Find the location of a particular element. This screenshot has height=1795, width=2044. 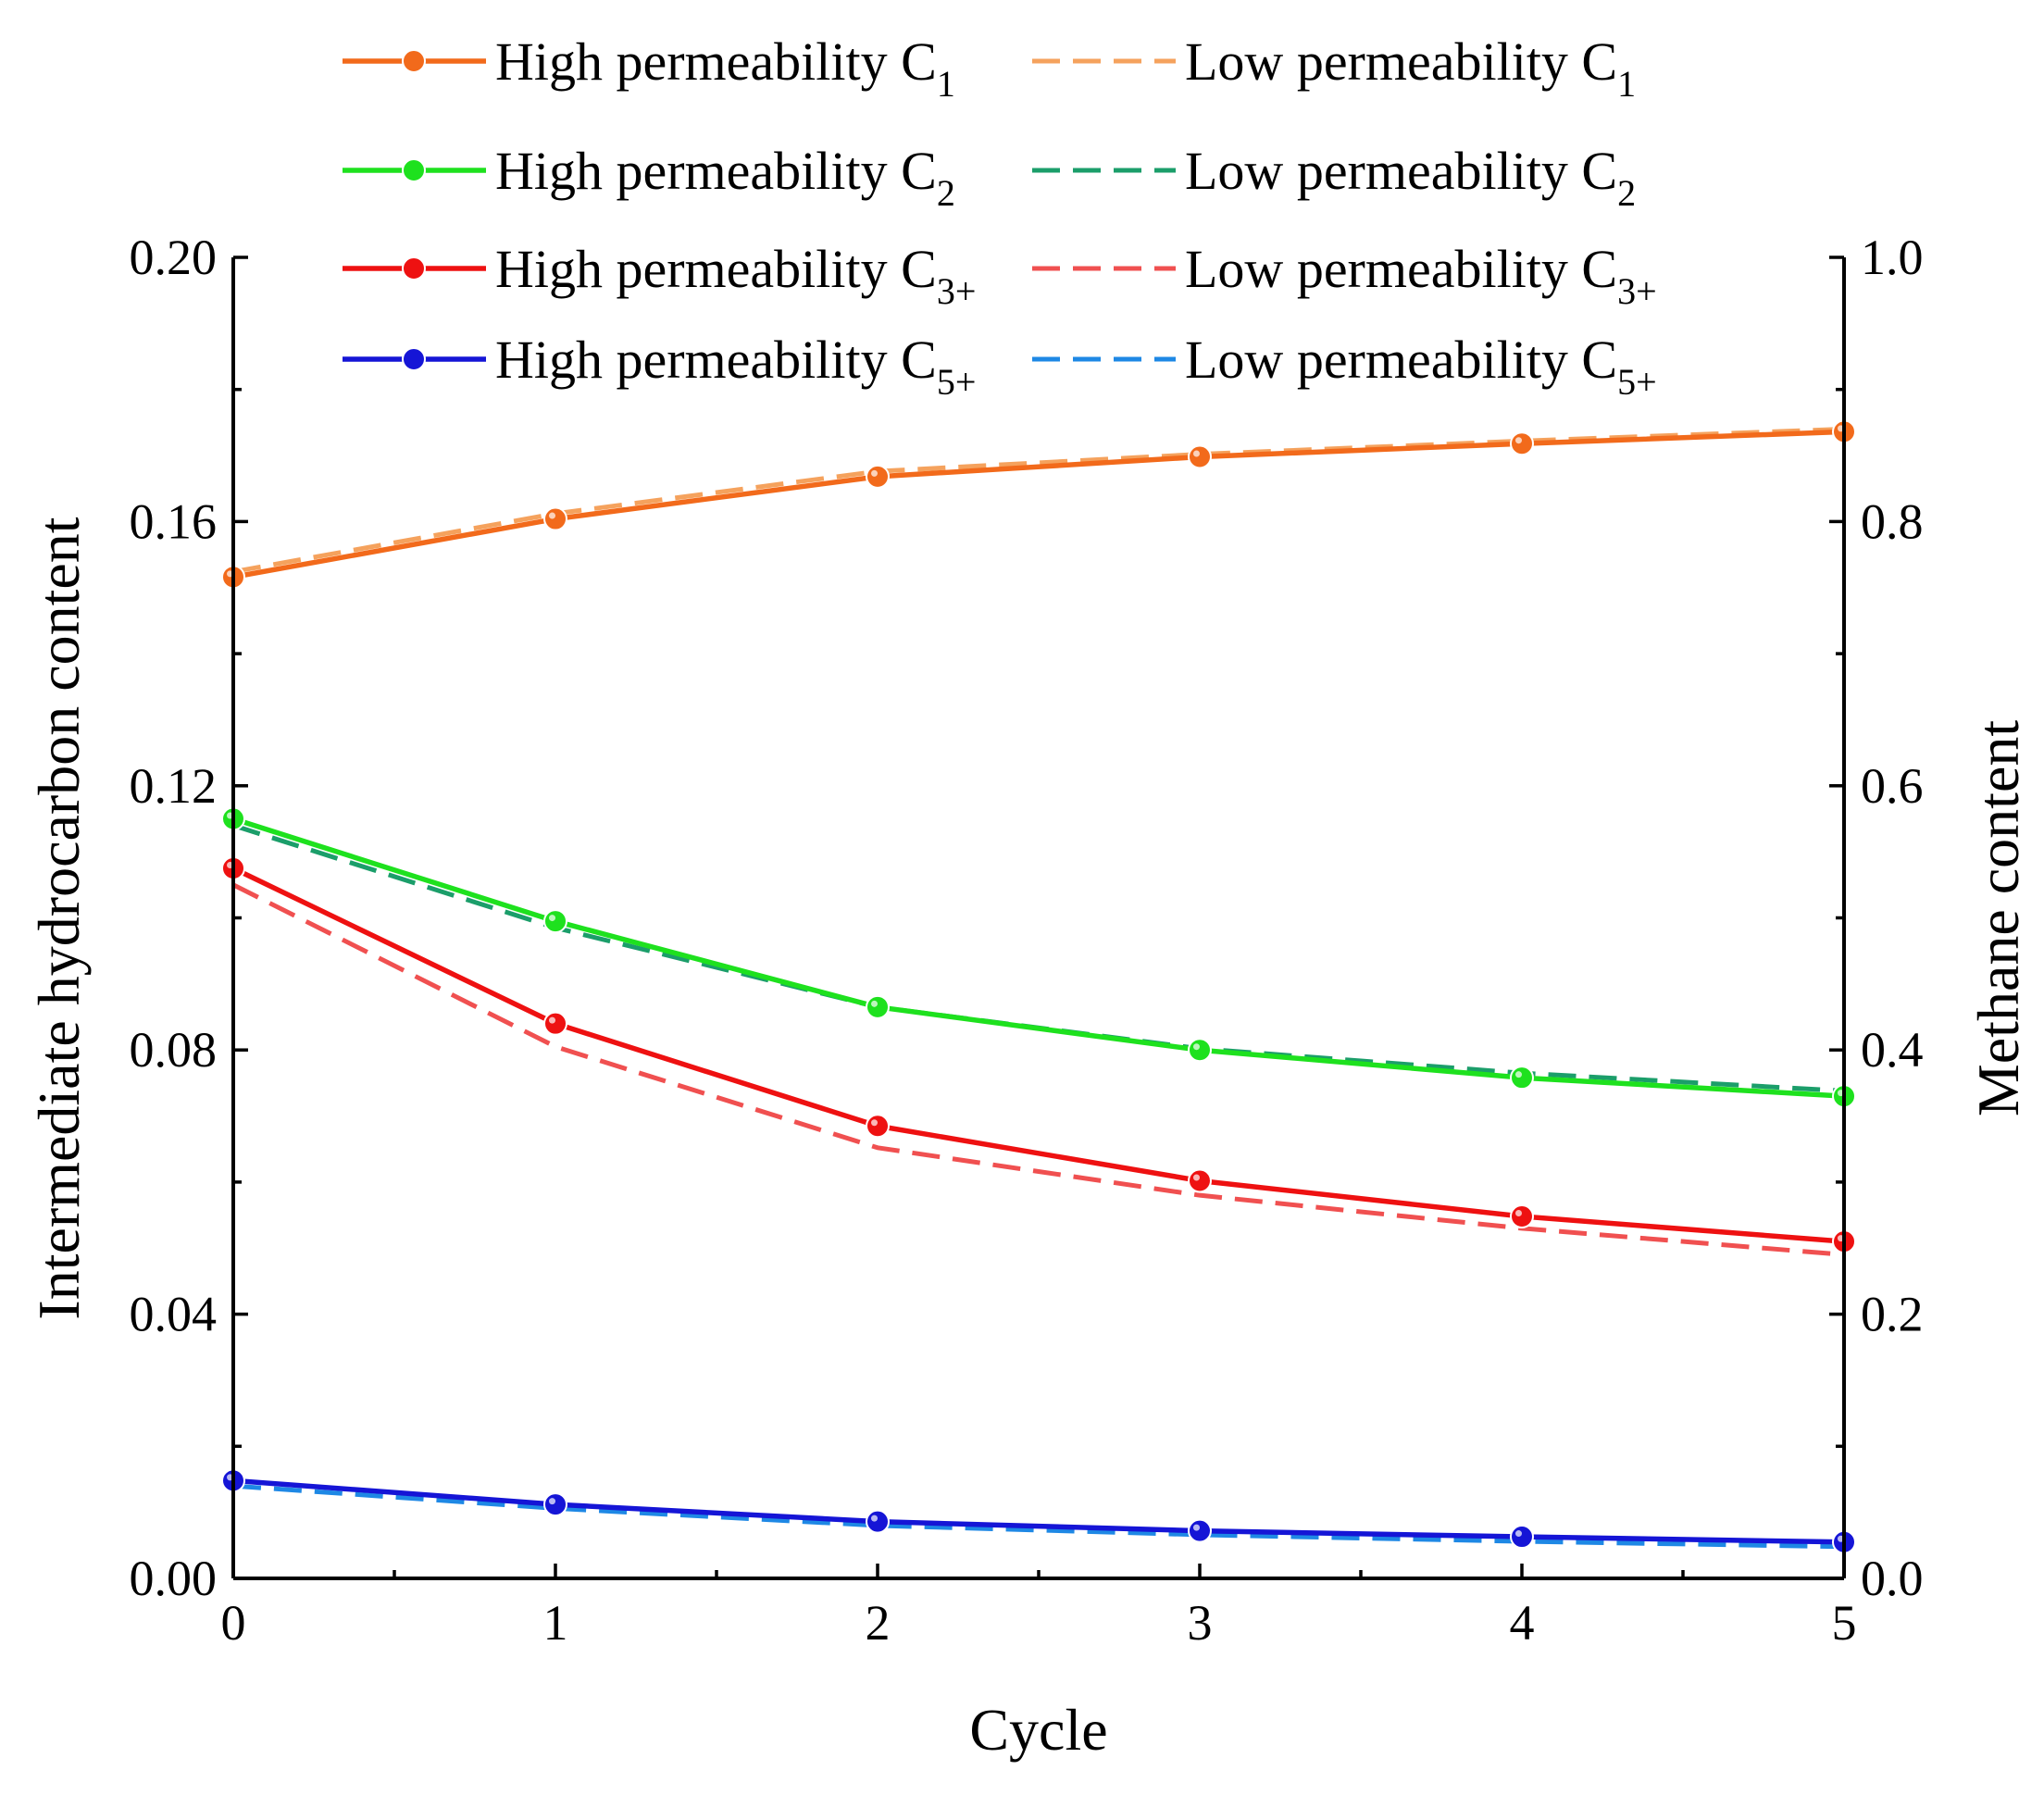

series-line-high-permeability-c1 is located at coordinates (1038, 505).